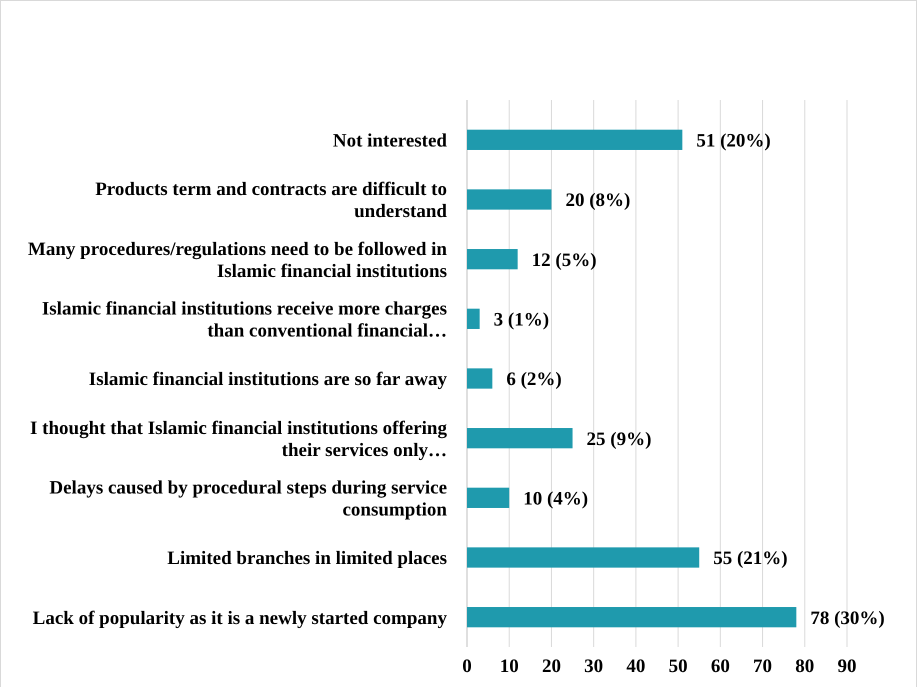 This screenshot has height=687, width=917. What do you see at coordinates (804, 666) in the screenshot?
I see `x-tick-label: 80` at bounding box center [804, 666].